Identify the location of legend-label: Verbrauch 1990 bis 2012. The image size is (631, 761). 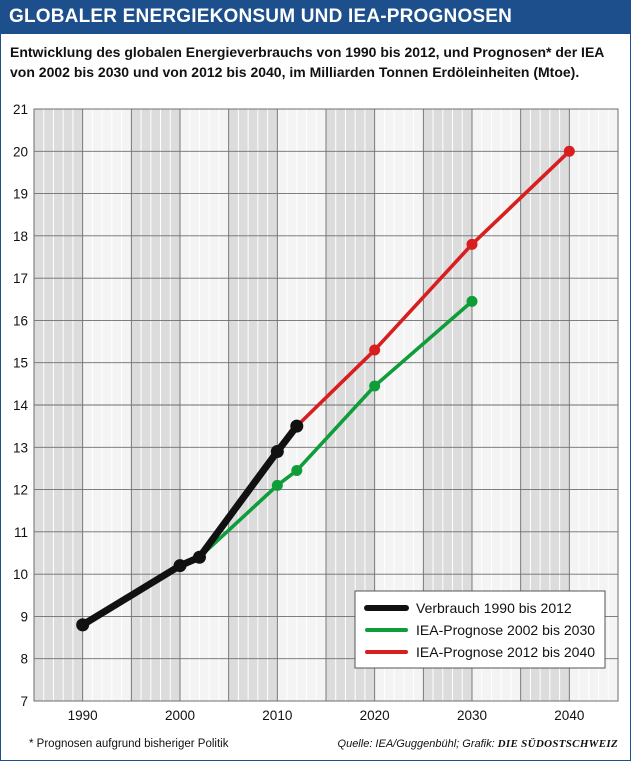
(494, 608).